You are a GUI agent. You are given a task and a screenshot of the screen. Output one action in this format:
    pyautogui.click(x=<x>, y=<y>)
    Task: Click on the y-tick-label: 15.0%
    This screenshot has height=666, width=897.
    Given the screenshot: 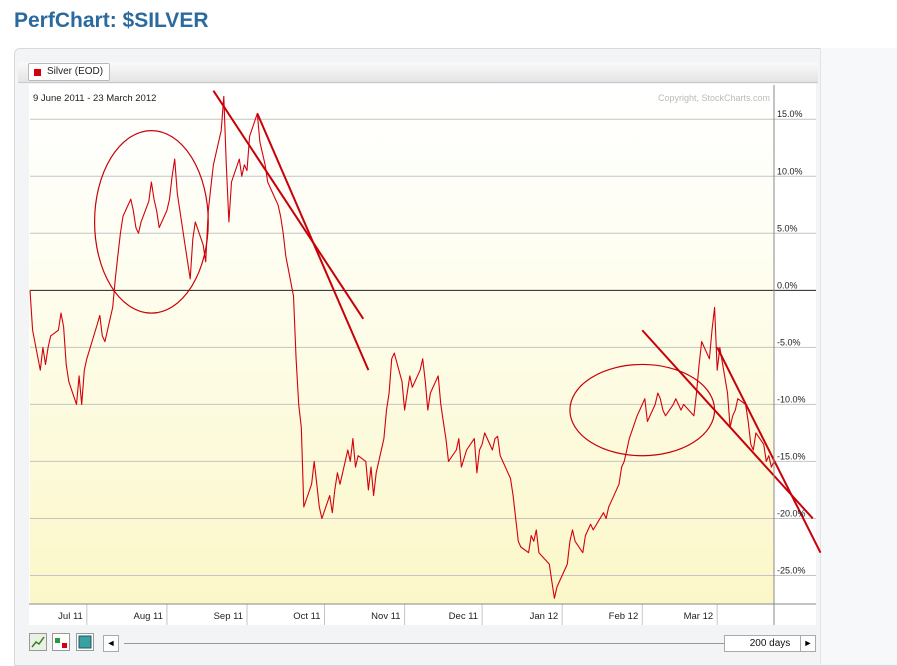 What is the action you would take?
    pyautogui.click(x=790, y=114)
    